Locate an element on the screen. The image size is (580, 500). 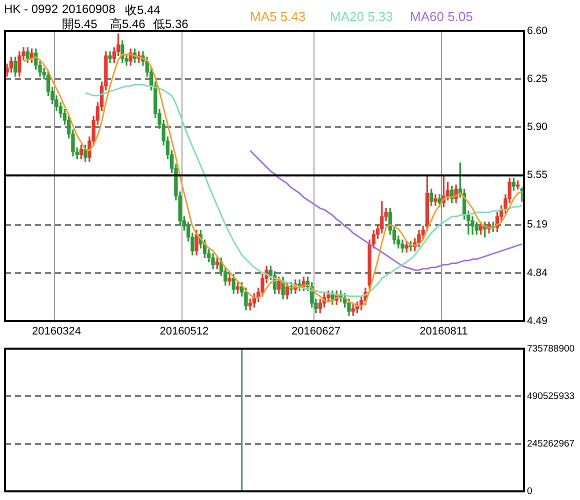
chart-title: HK - 0992 is located at coordinates (31, 9).